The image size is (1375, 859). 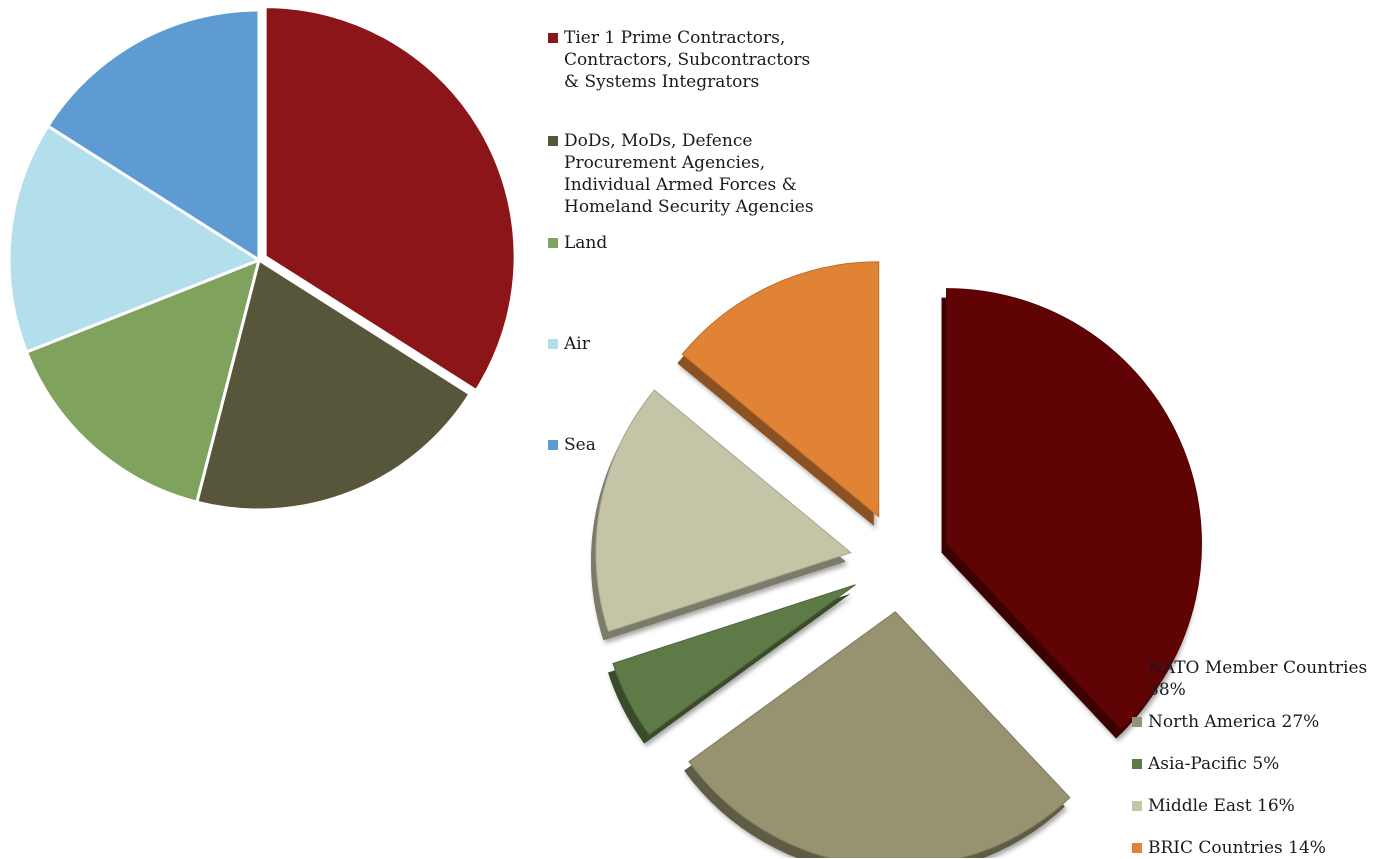 I want to click on legend-item: Sea, so click(x=698, y=445).